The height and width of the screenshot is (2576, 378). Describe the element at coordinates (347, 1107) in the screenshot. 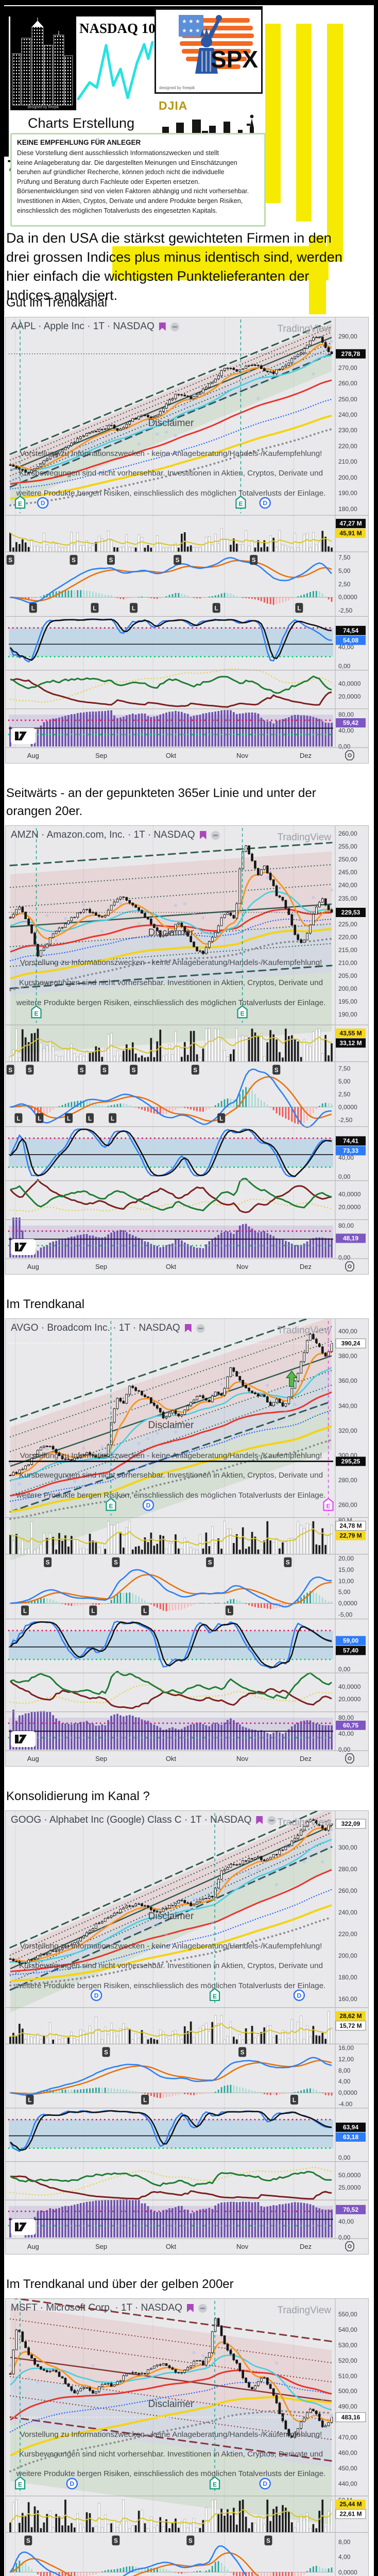

I see `svg-text: 0,0000` at that location.